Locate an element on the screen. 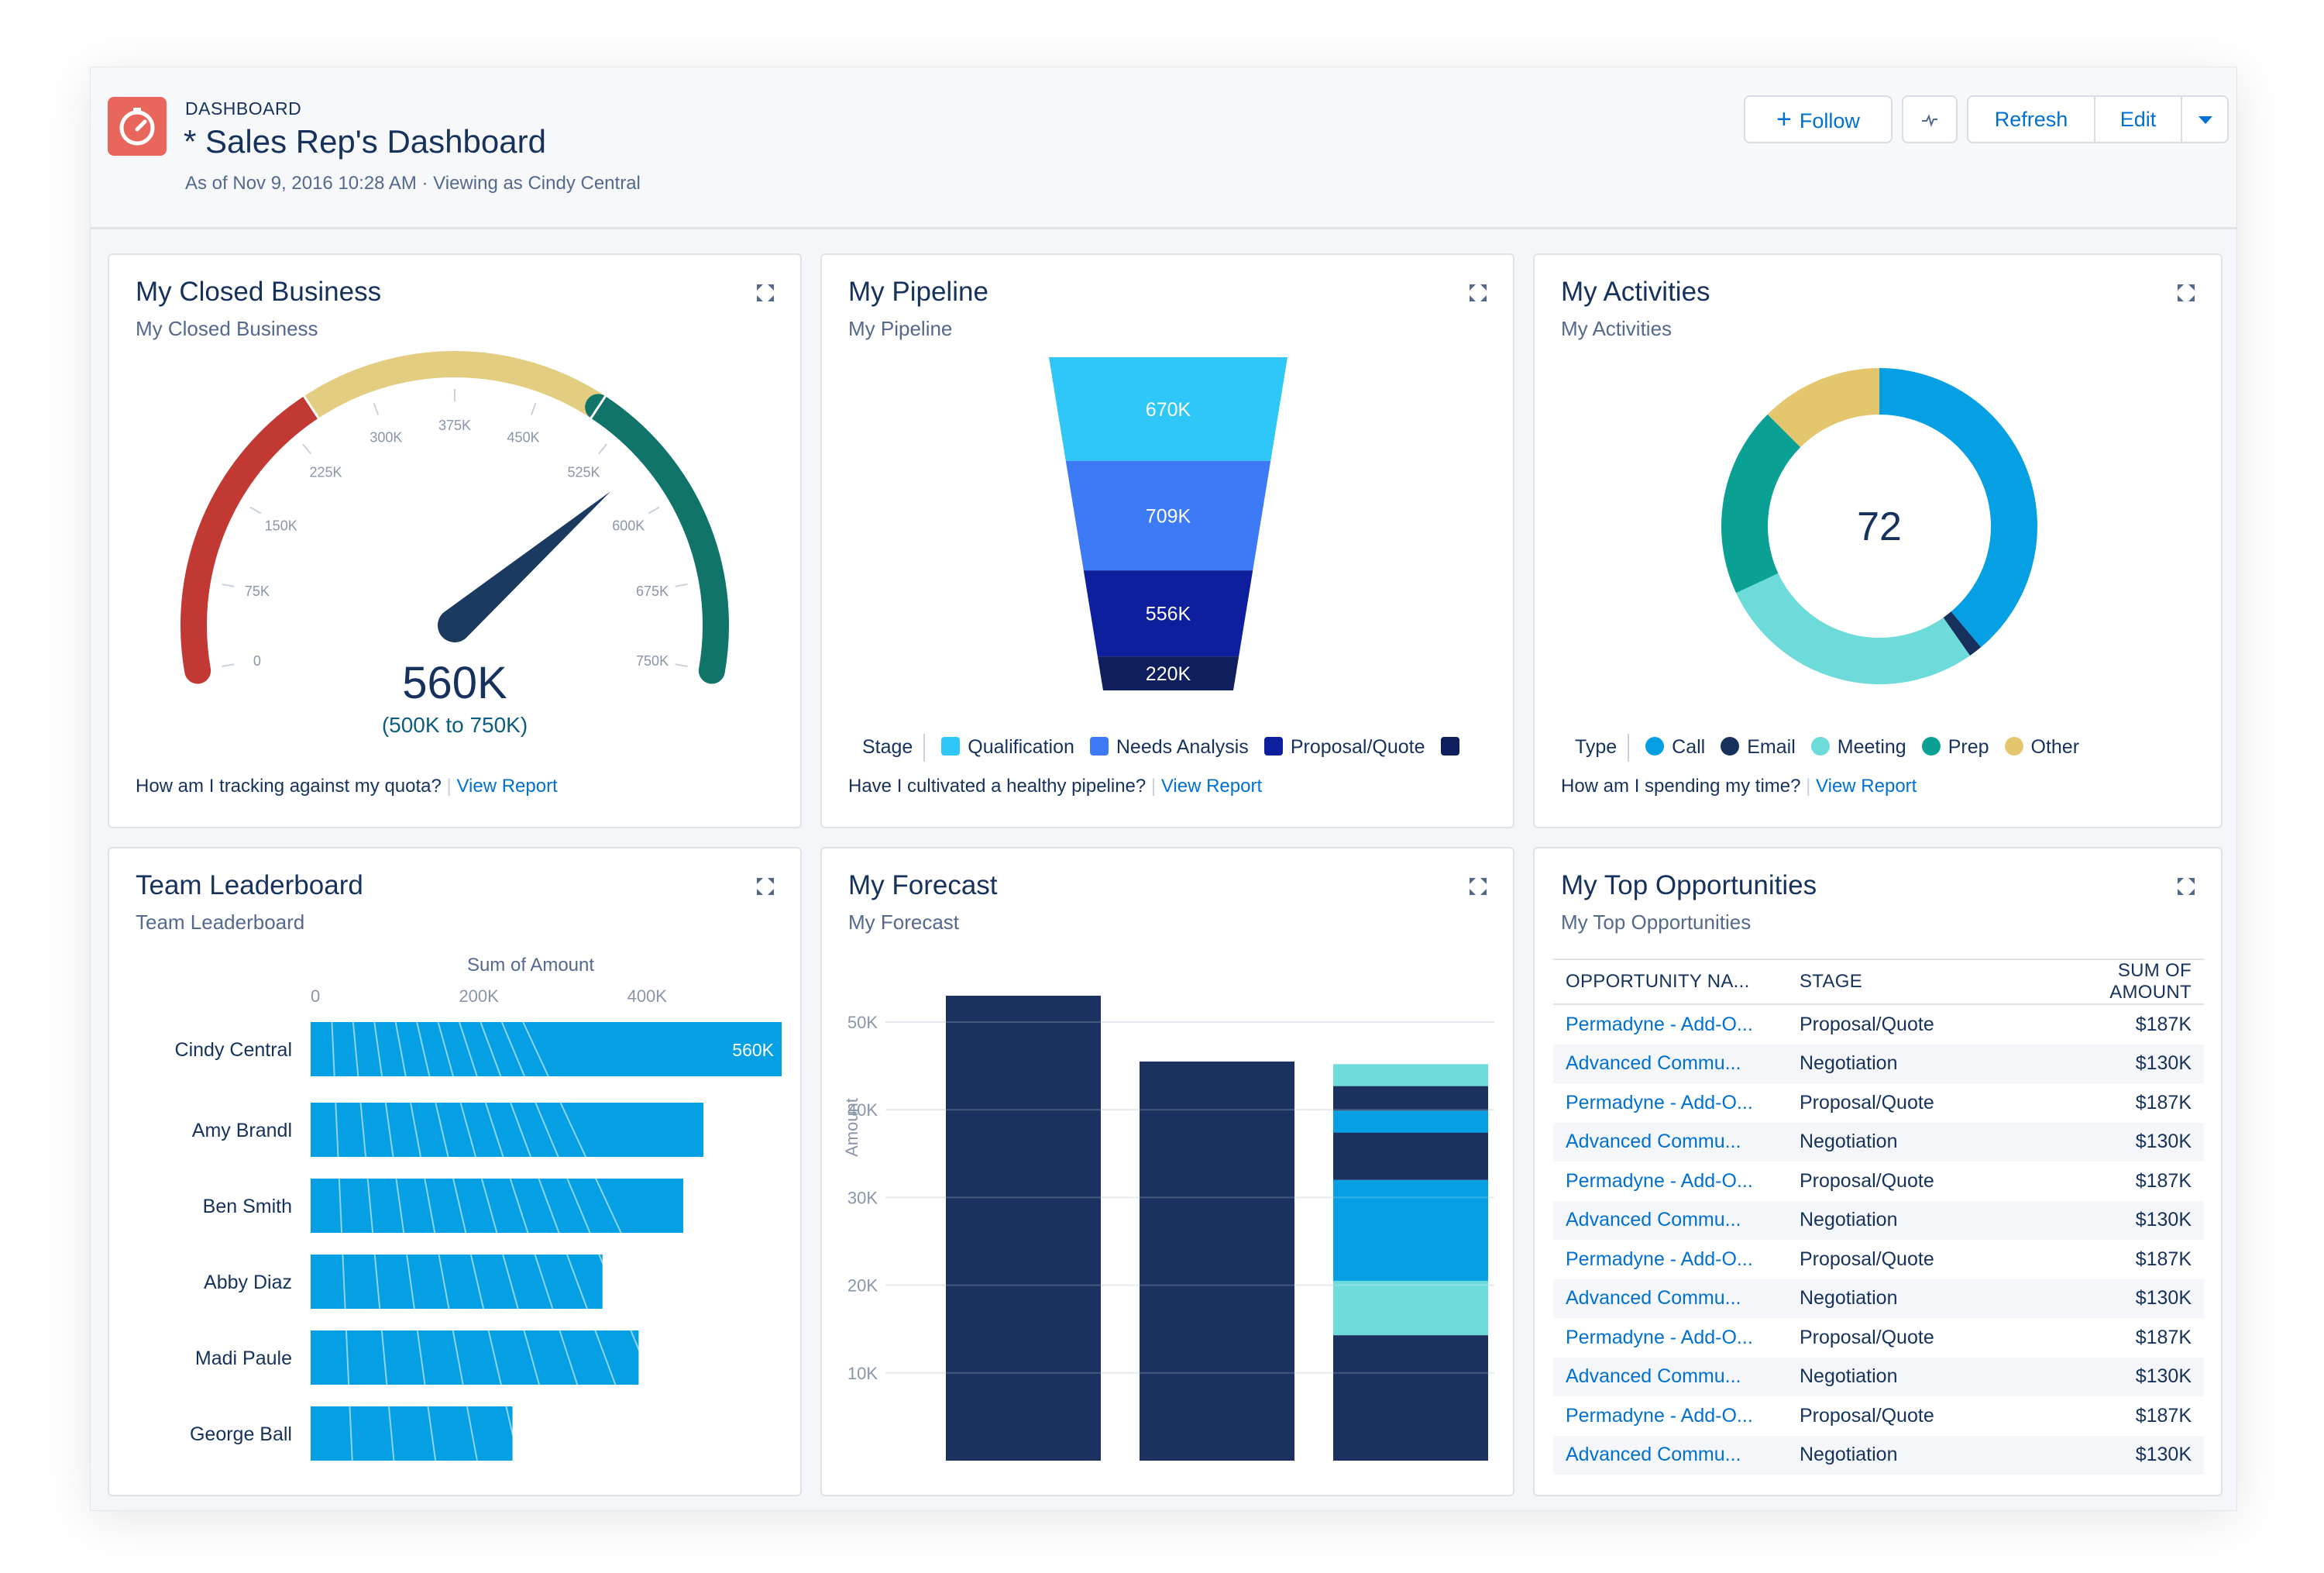  refresh-button: Refresh is located at coordinates (2031, 119).